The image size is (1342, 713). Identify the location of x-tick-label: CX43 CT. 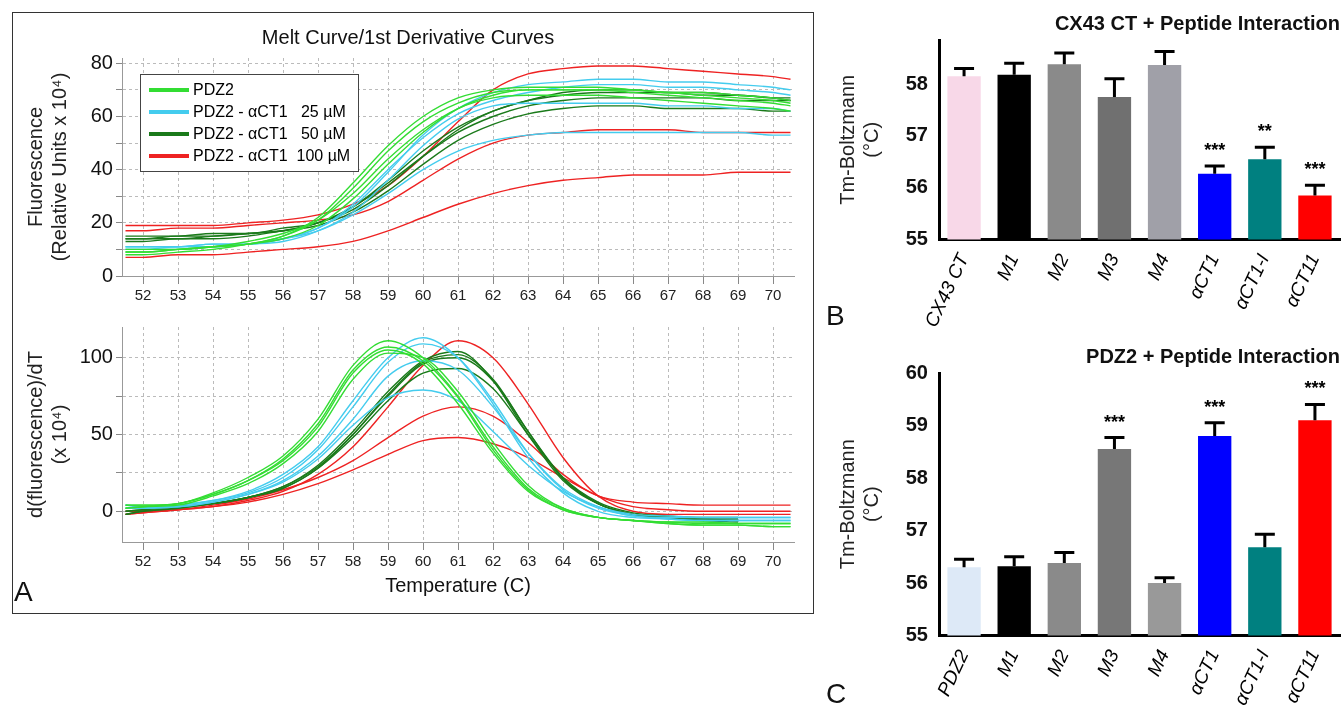
(947, 290).